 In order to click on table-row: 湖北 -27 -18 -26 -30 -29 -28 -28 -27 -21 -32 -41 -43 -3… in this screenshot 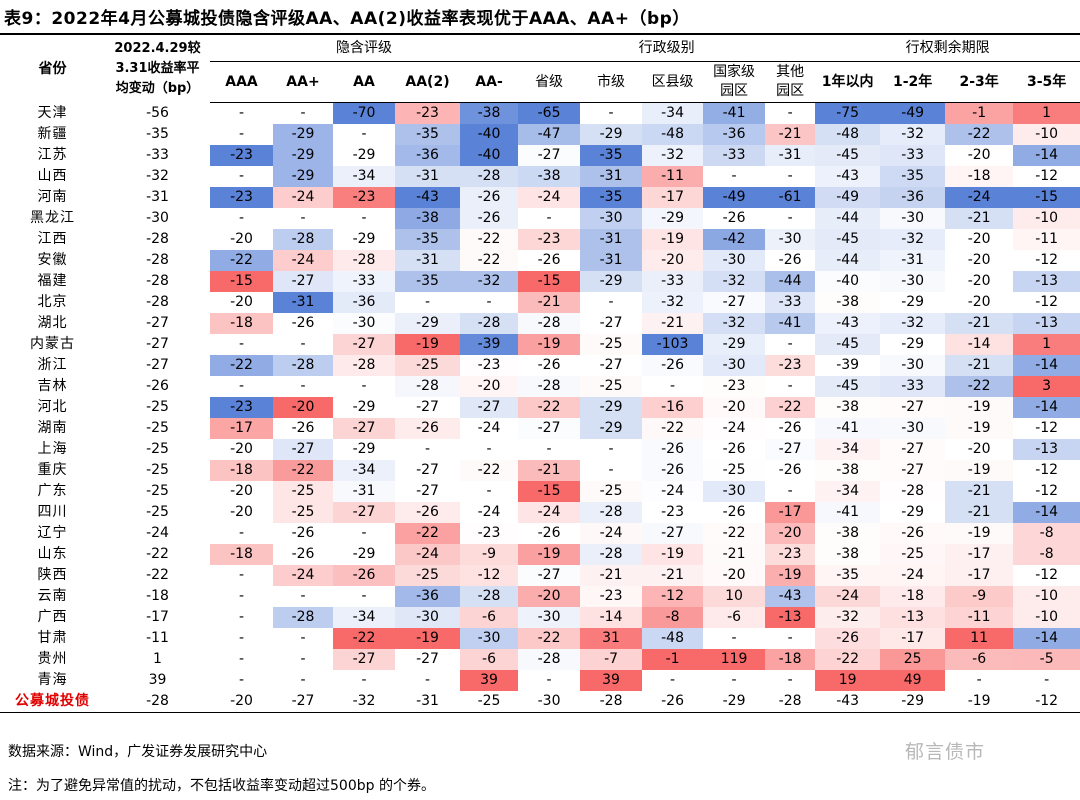, I will do `click(540, 323)`.